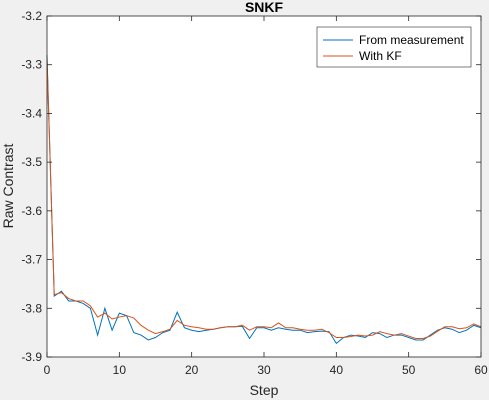 The width and height of the screenshot is (489, 400). I want to click on y-tick-label: -3.4, so click(31, 113).